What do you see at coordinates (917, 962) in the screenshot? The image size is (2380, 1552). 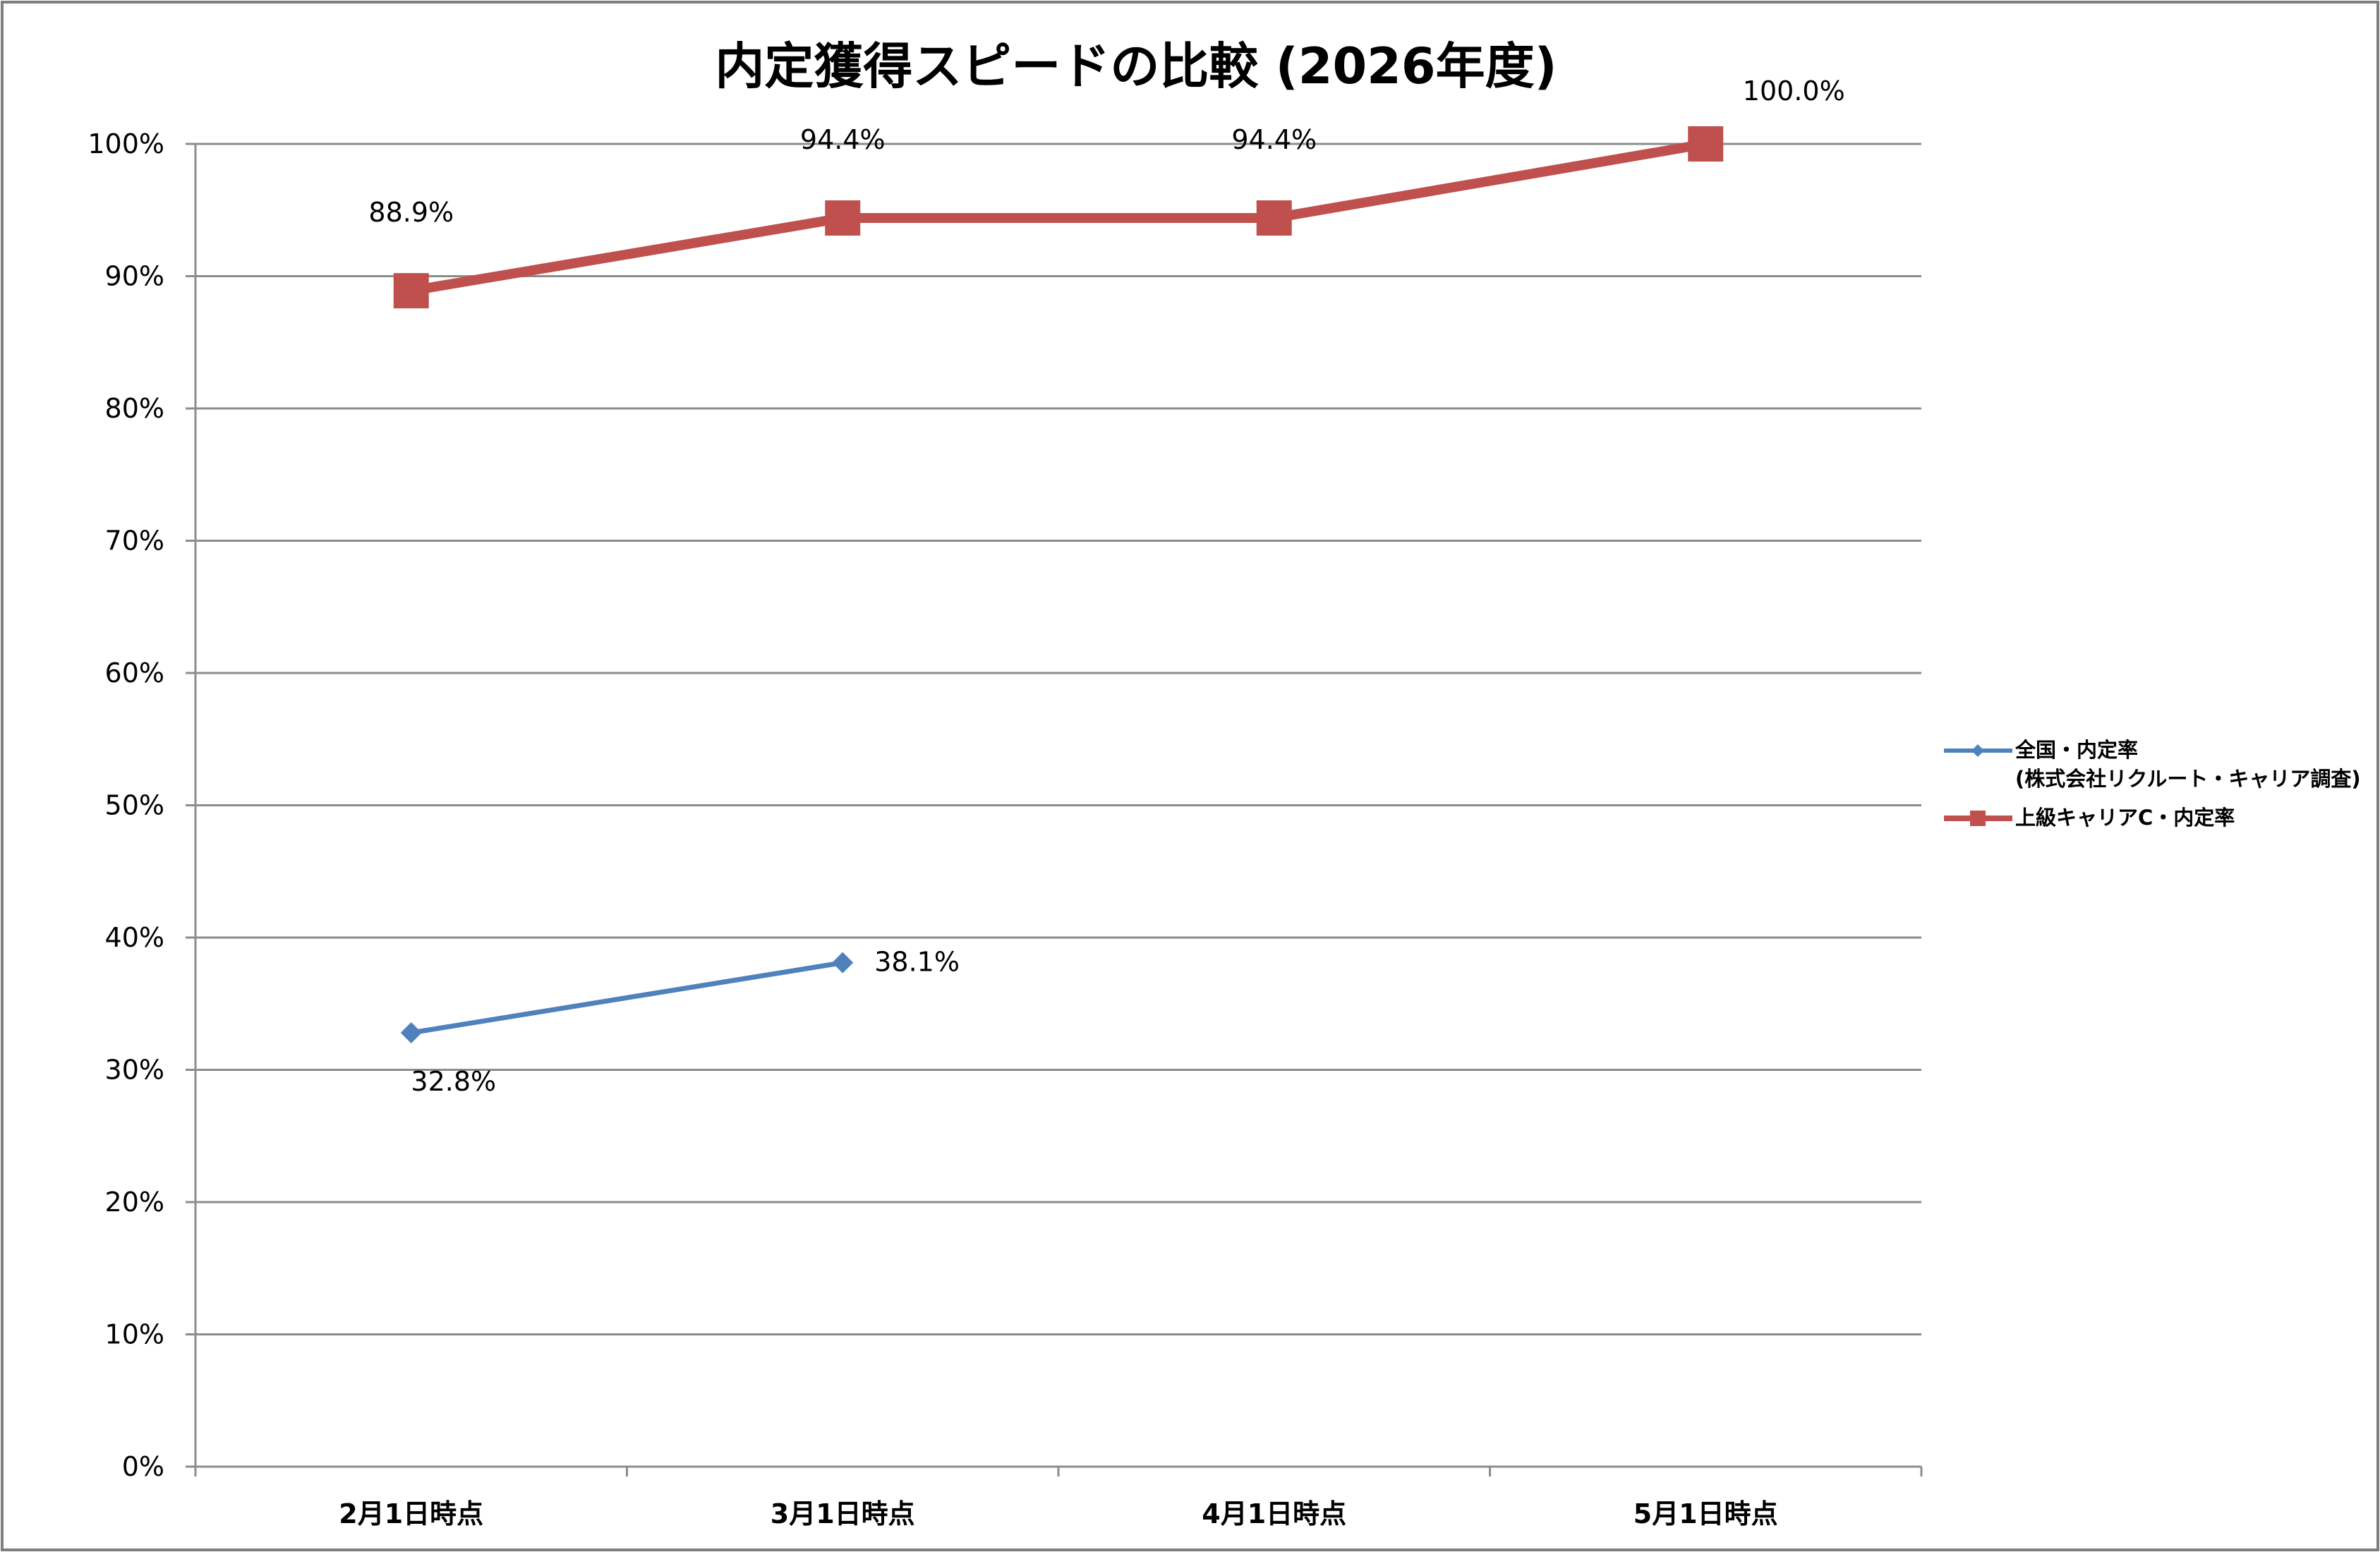 I see `data-label: 38.1%` at bounding box center [917, 962].